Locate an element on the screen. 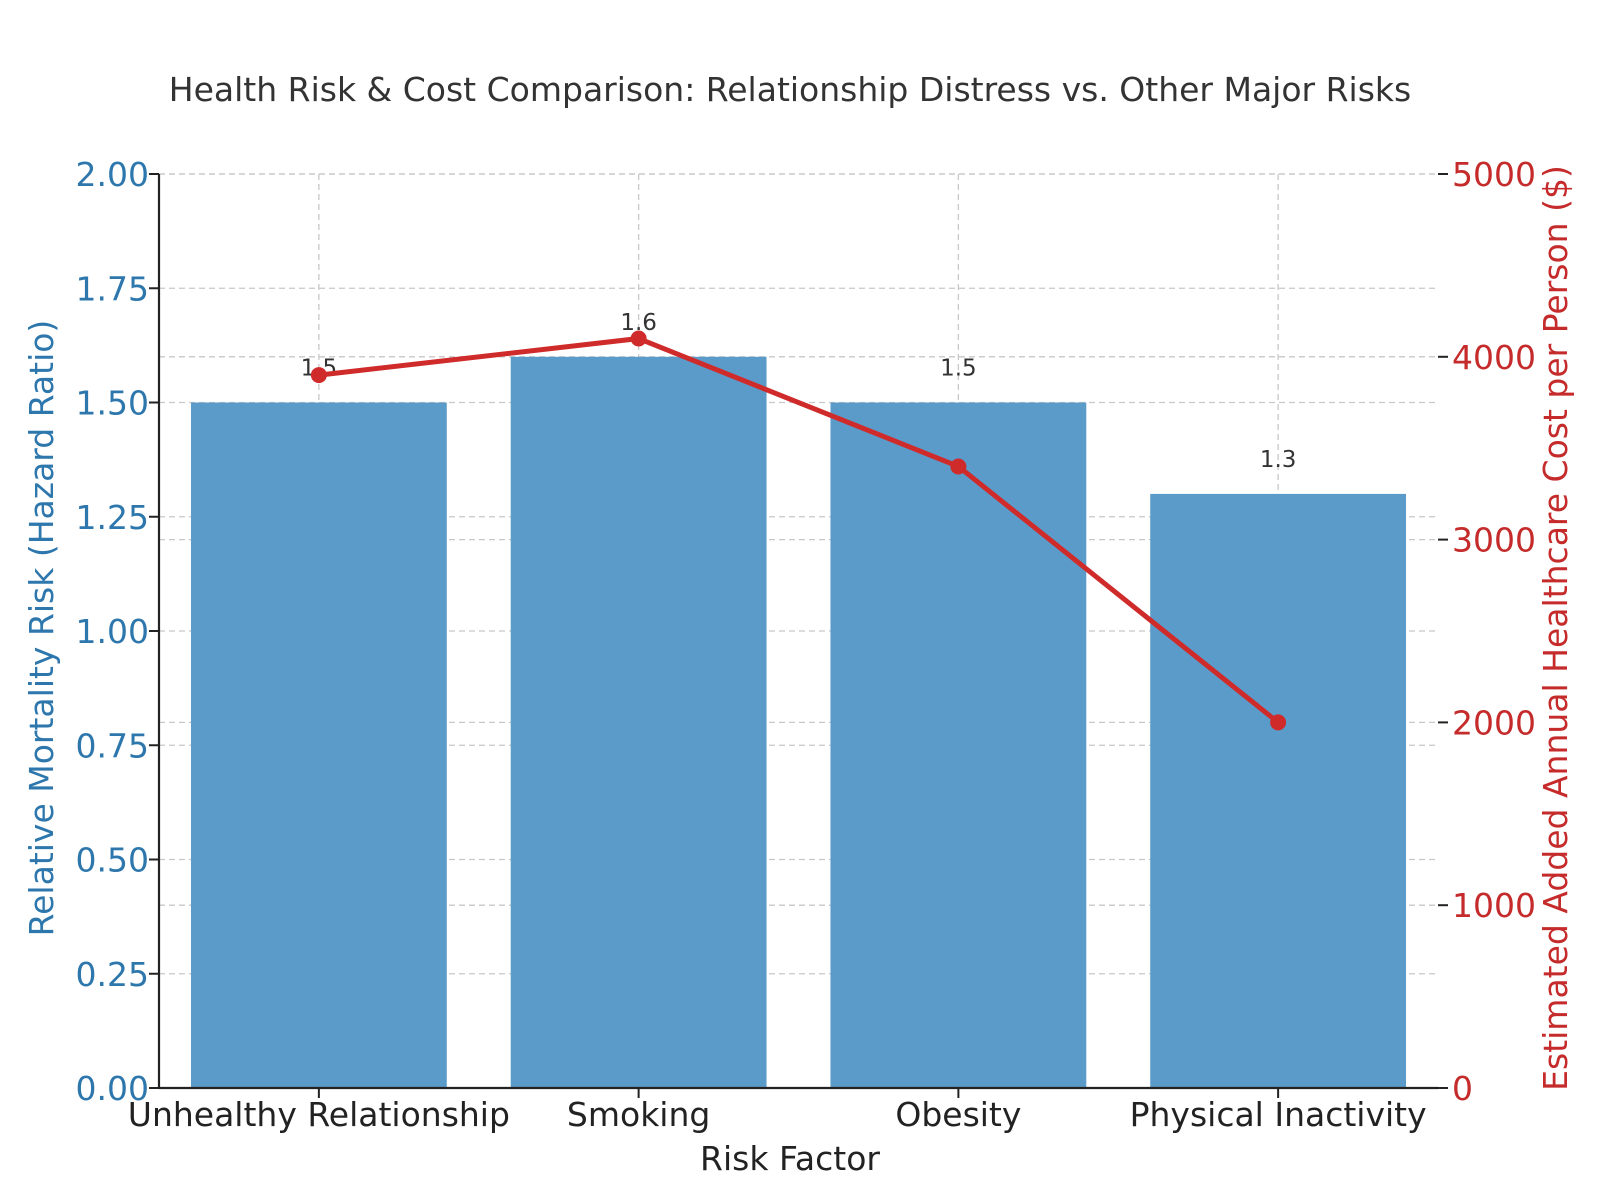 The image size is (1600, 1200). y-tick-left-label: 0.00 is located at coordinates (112, 1088).